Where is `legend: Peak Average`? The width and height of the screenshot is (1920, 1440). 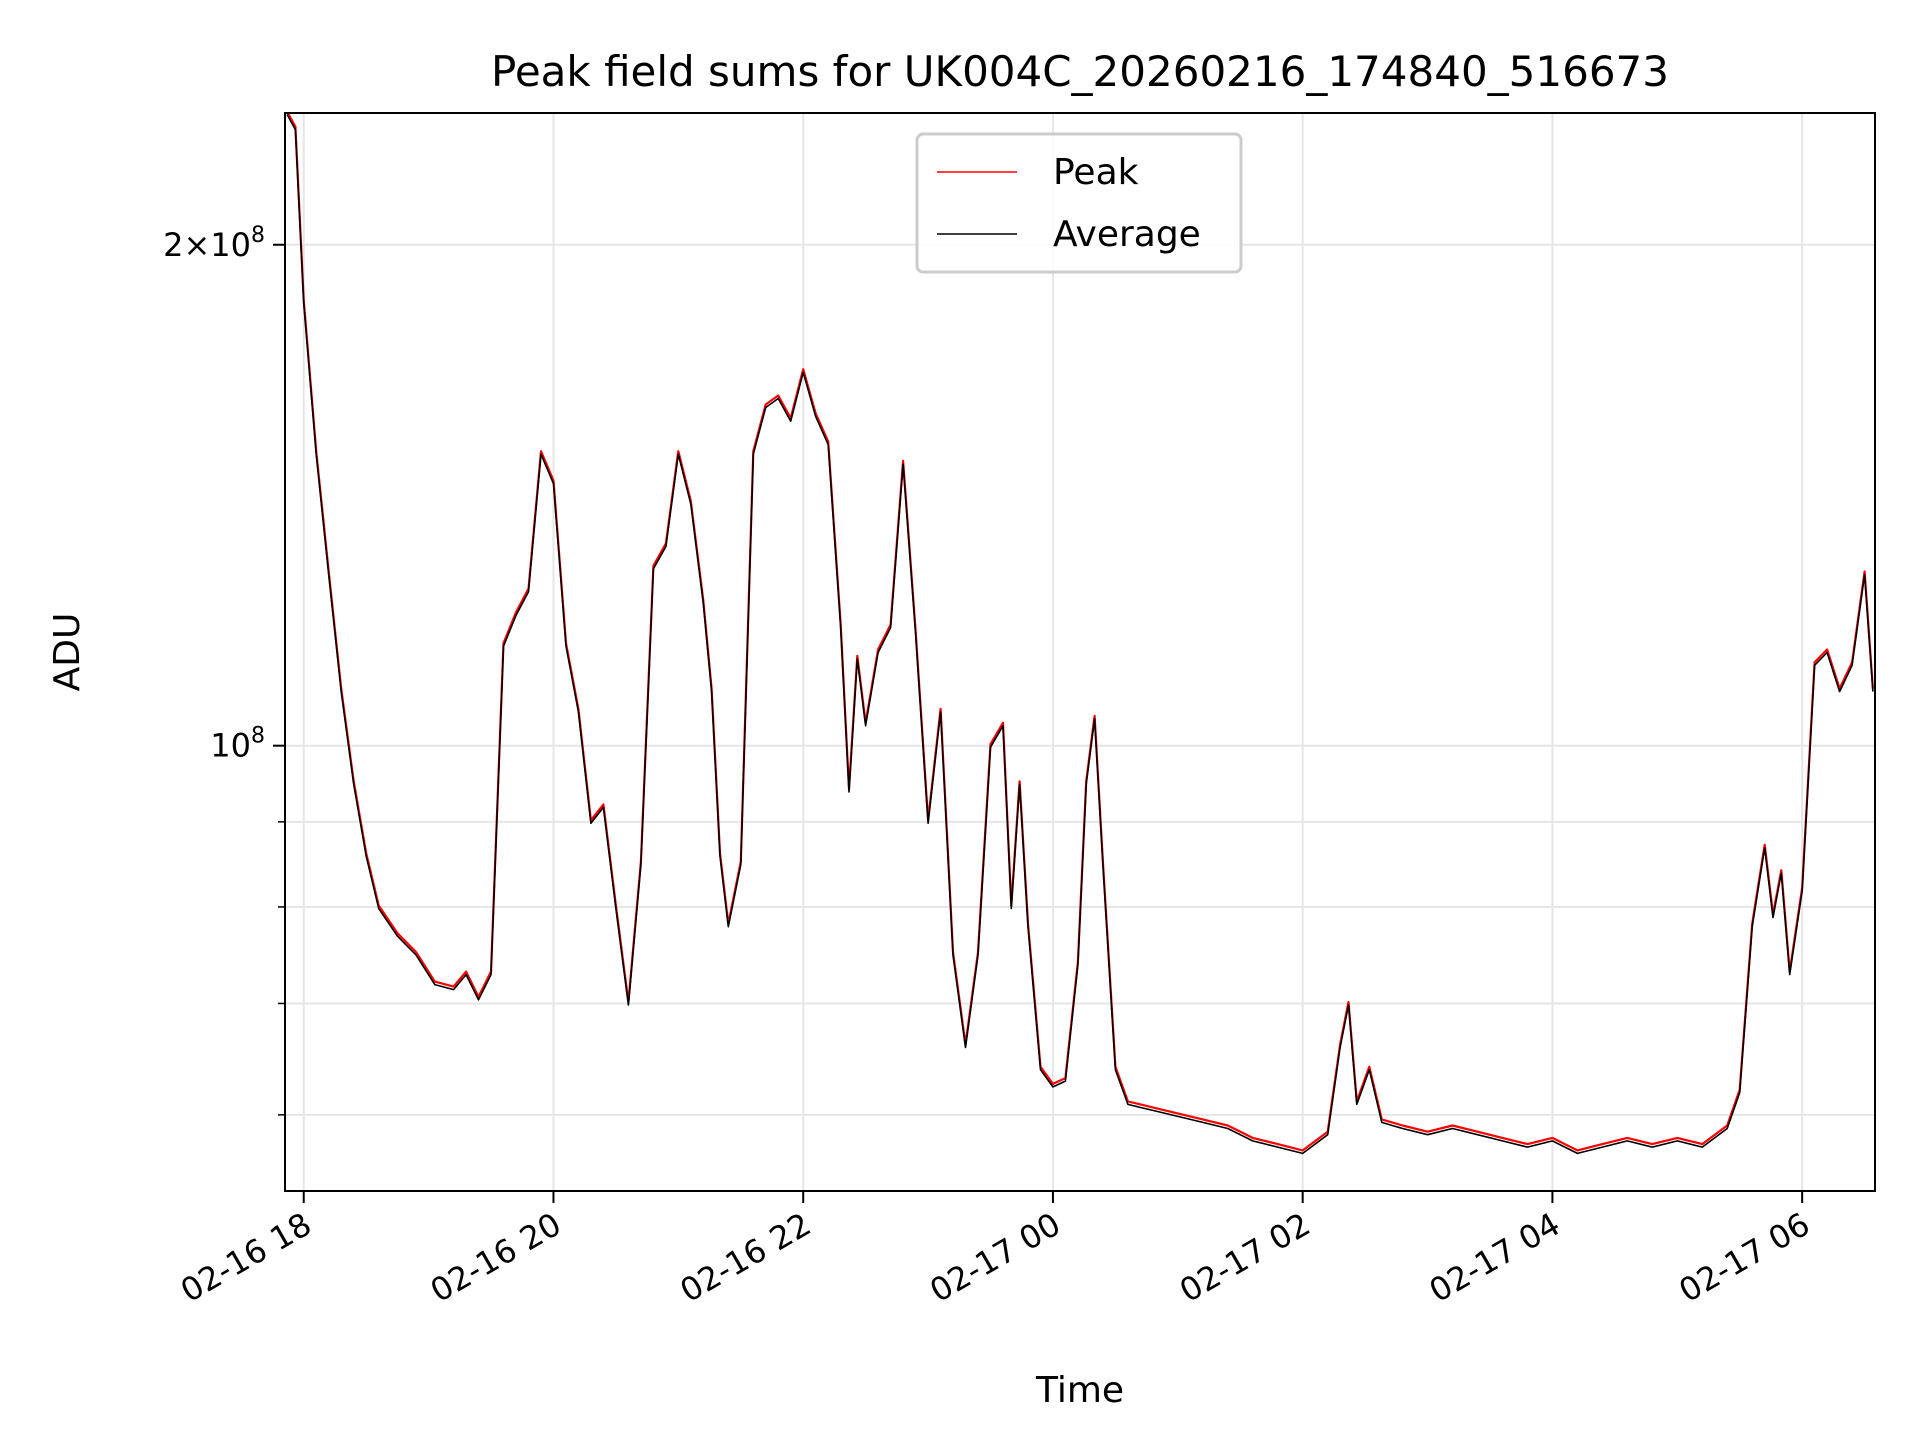
legend: Peak Average is located at coordinates (1079, 203).